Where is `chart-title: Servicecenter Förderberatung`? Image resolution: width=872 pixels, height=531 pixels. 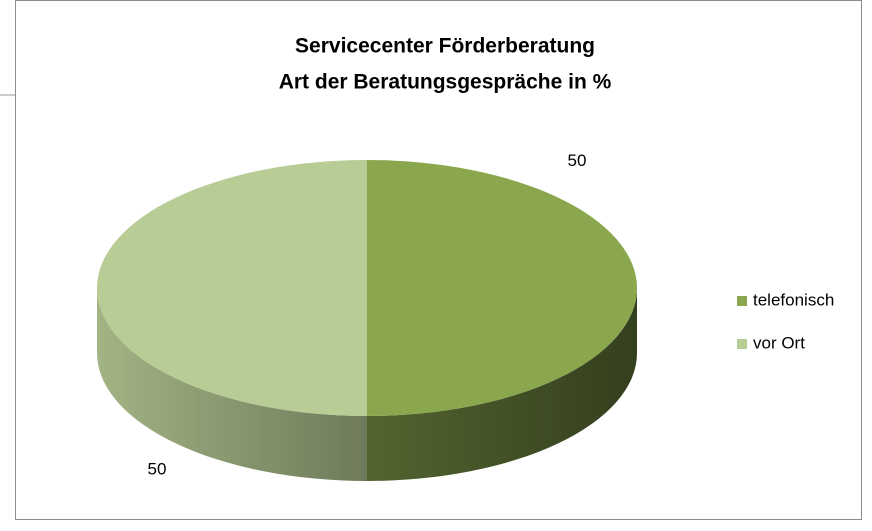 chart-title: Servicecenter Förderberatung is located at coordinates (445, 46).